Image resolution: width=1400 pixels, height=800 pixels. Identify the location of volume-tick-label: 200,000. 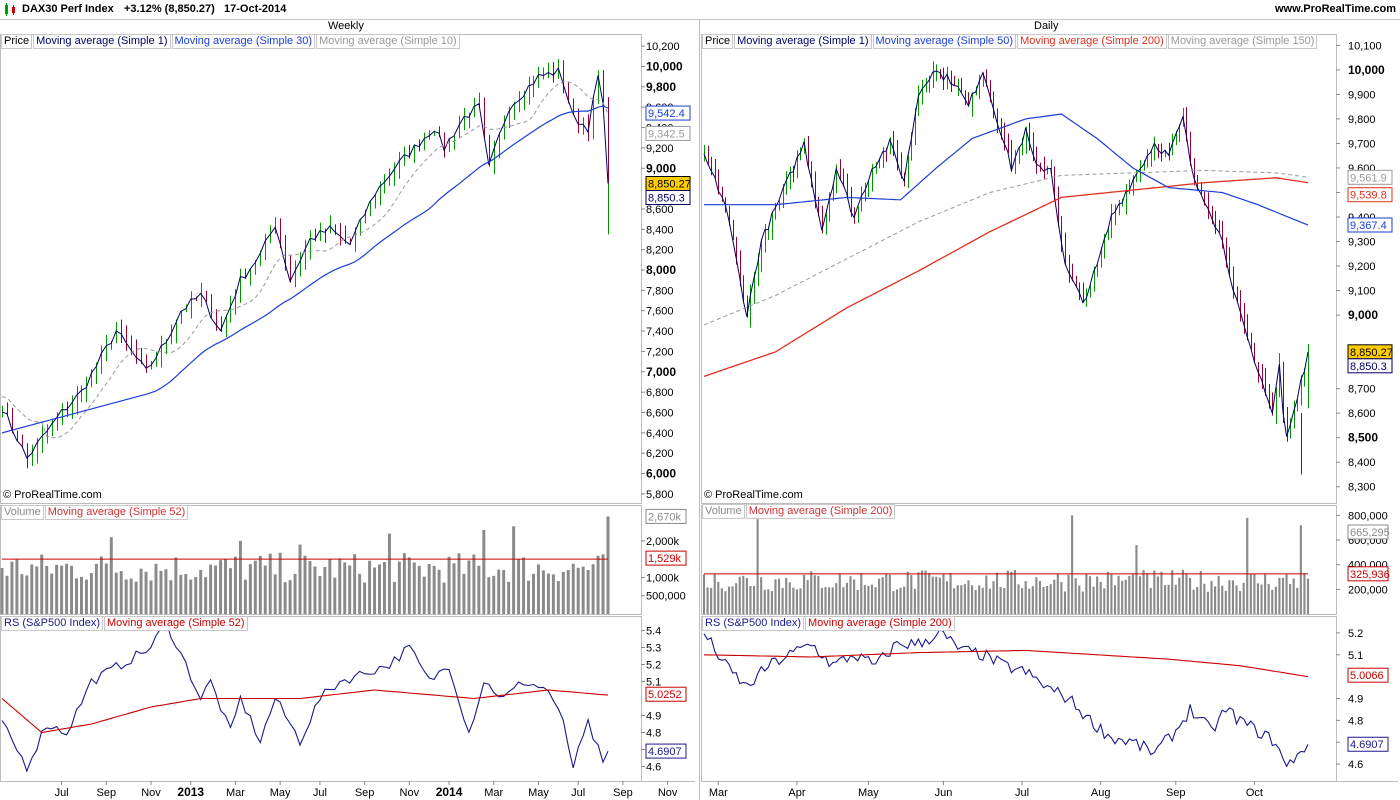
(1368, 590).